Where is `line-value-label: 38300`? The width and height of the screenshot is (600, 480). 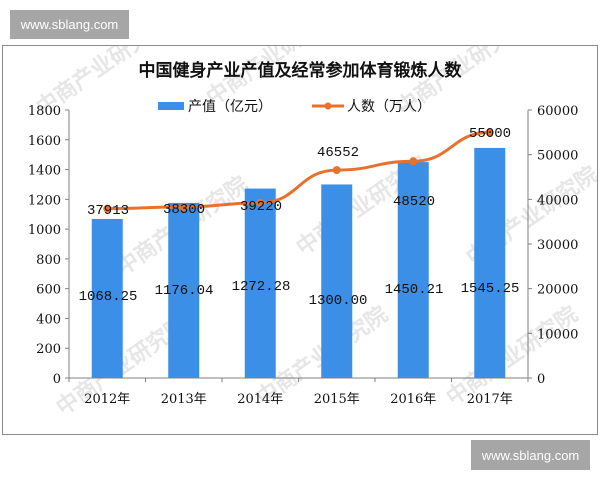
line-value-label: 38300 is located at coordinates (184, 210).